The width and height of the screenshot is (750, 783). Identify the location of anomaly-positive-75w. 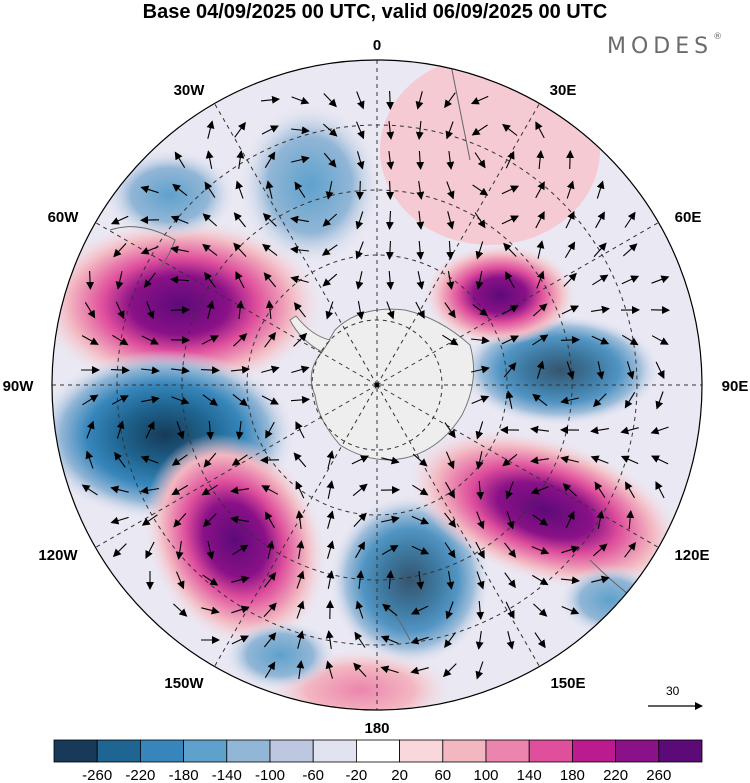
(186, 305).